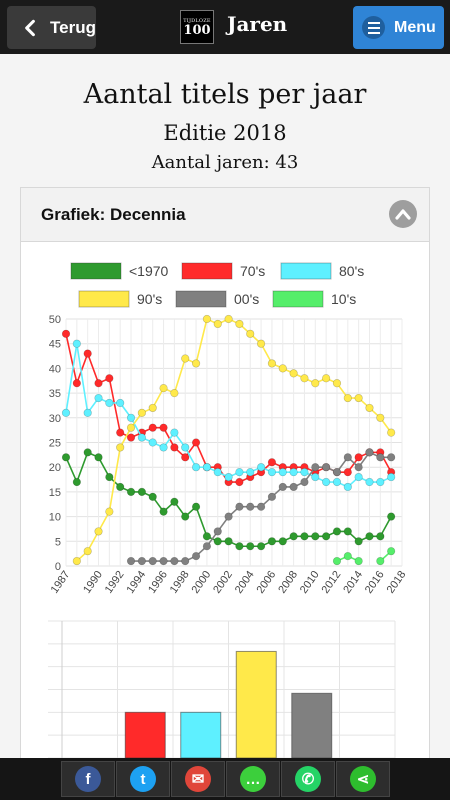 Image resolution: width=450 pixels, height=800 pixels. Describe the element at coordinates (225, 94) in the screenshot. I see `page-title: Aantal titels per jaar` at that location.